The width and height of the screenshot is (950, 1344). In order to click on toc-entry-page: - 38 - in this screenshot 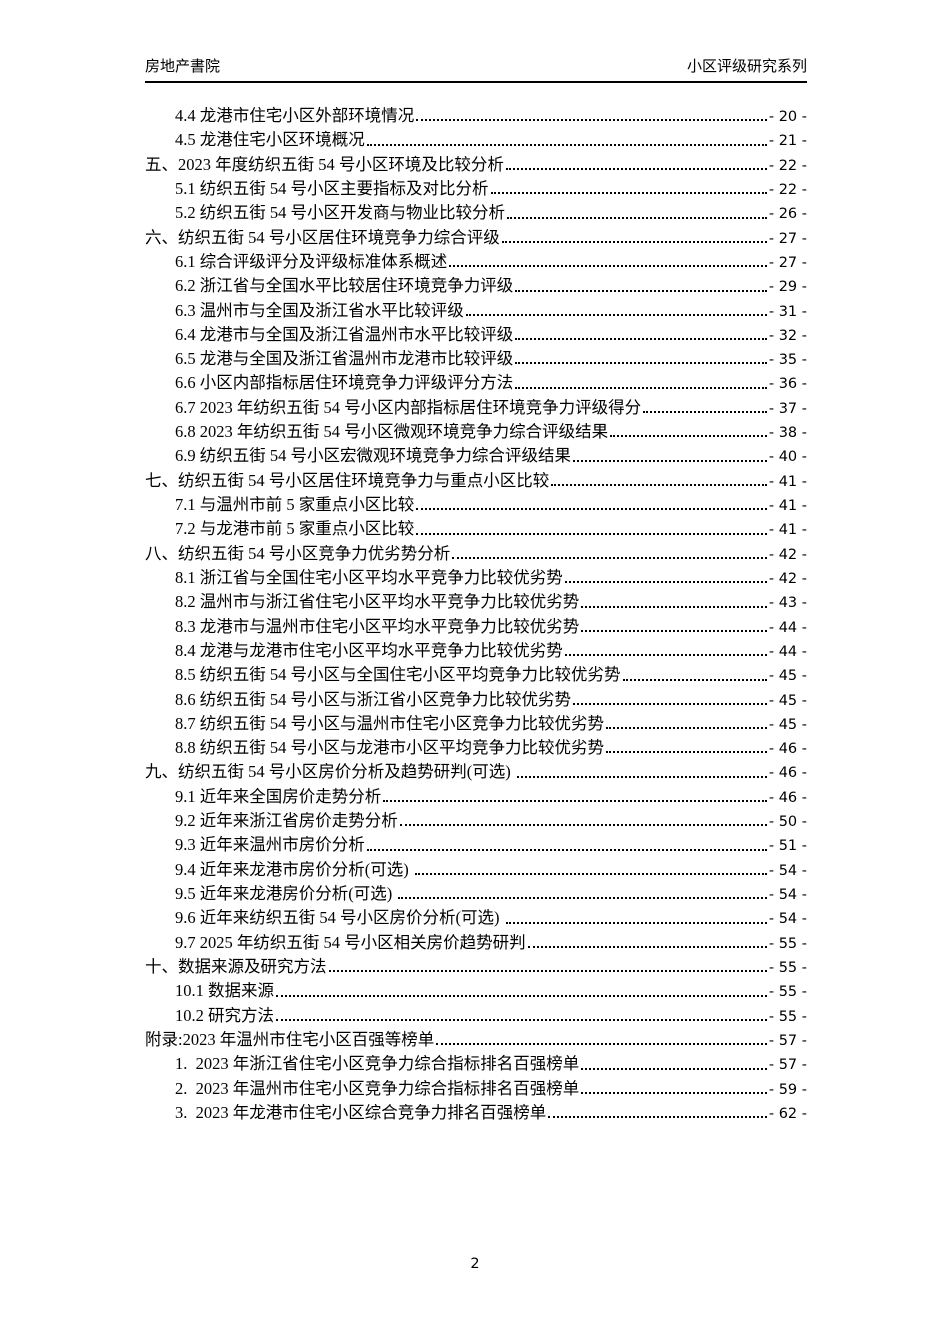, I will do `click(787, 433)`.